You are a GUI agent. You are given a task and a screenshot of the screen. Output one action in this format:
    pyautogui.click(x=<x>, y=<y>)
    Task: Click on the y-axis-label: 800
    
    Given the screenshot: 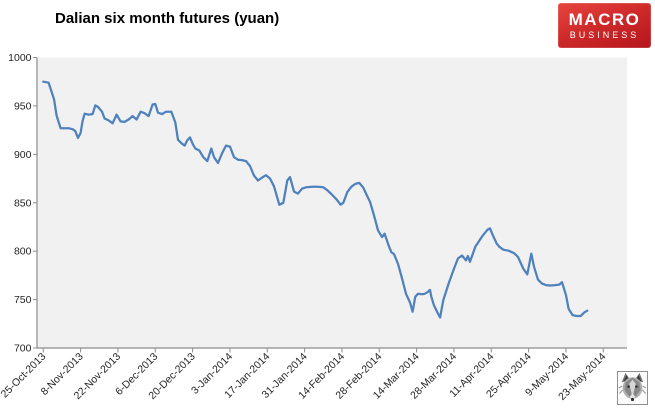 What is the action you would take?
    pyautogui.click(x=23, y=252)
    